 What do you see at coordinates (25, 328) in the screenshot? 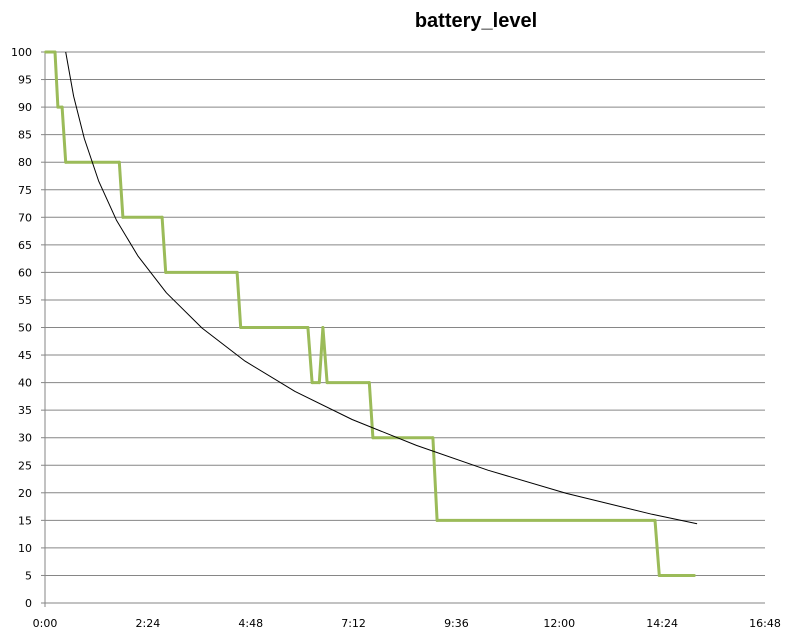
I see `y-tick-label: 50` at bounding box center [25, 328].